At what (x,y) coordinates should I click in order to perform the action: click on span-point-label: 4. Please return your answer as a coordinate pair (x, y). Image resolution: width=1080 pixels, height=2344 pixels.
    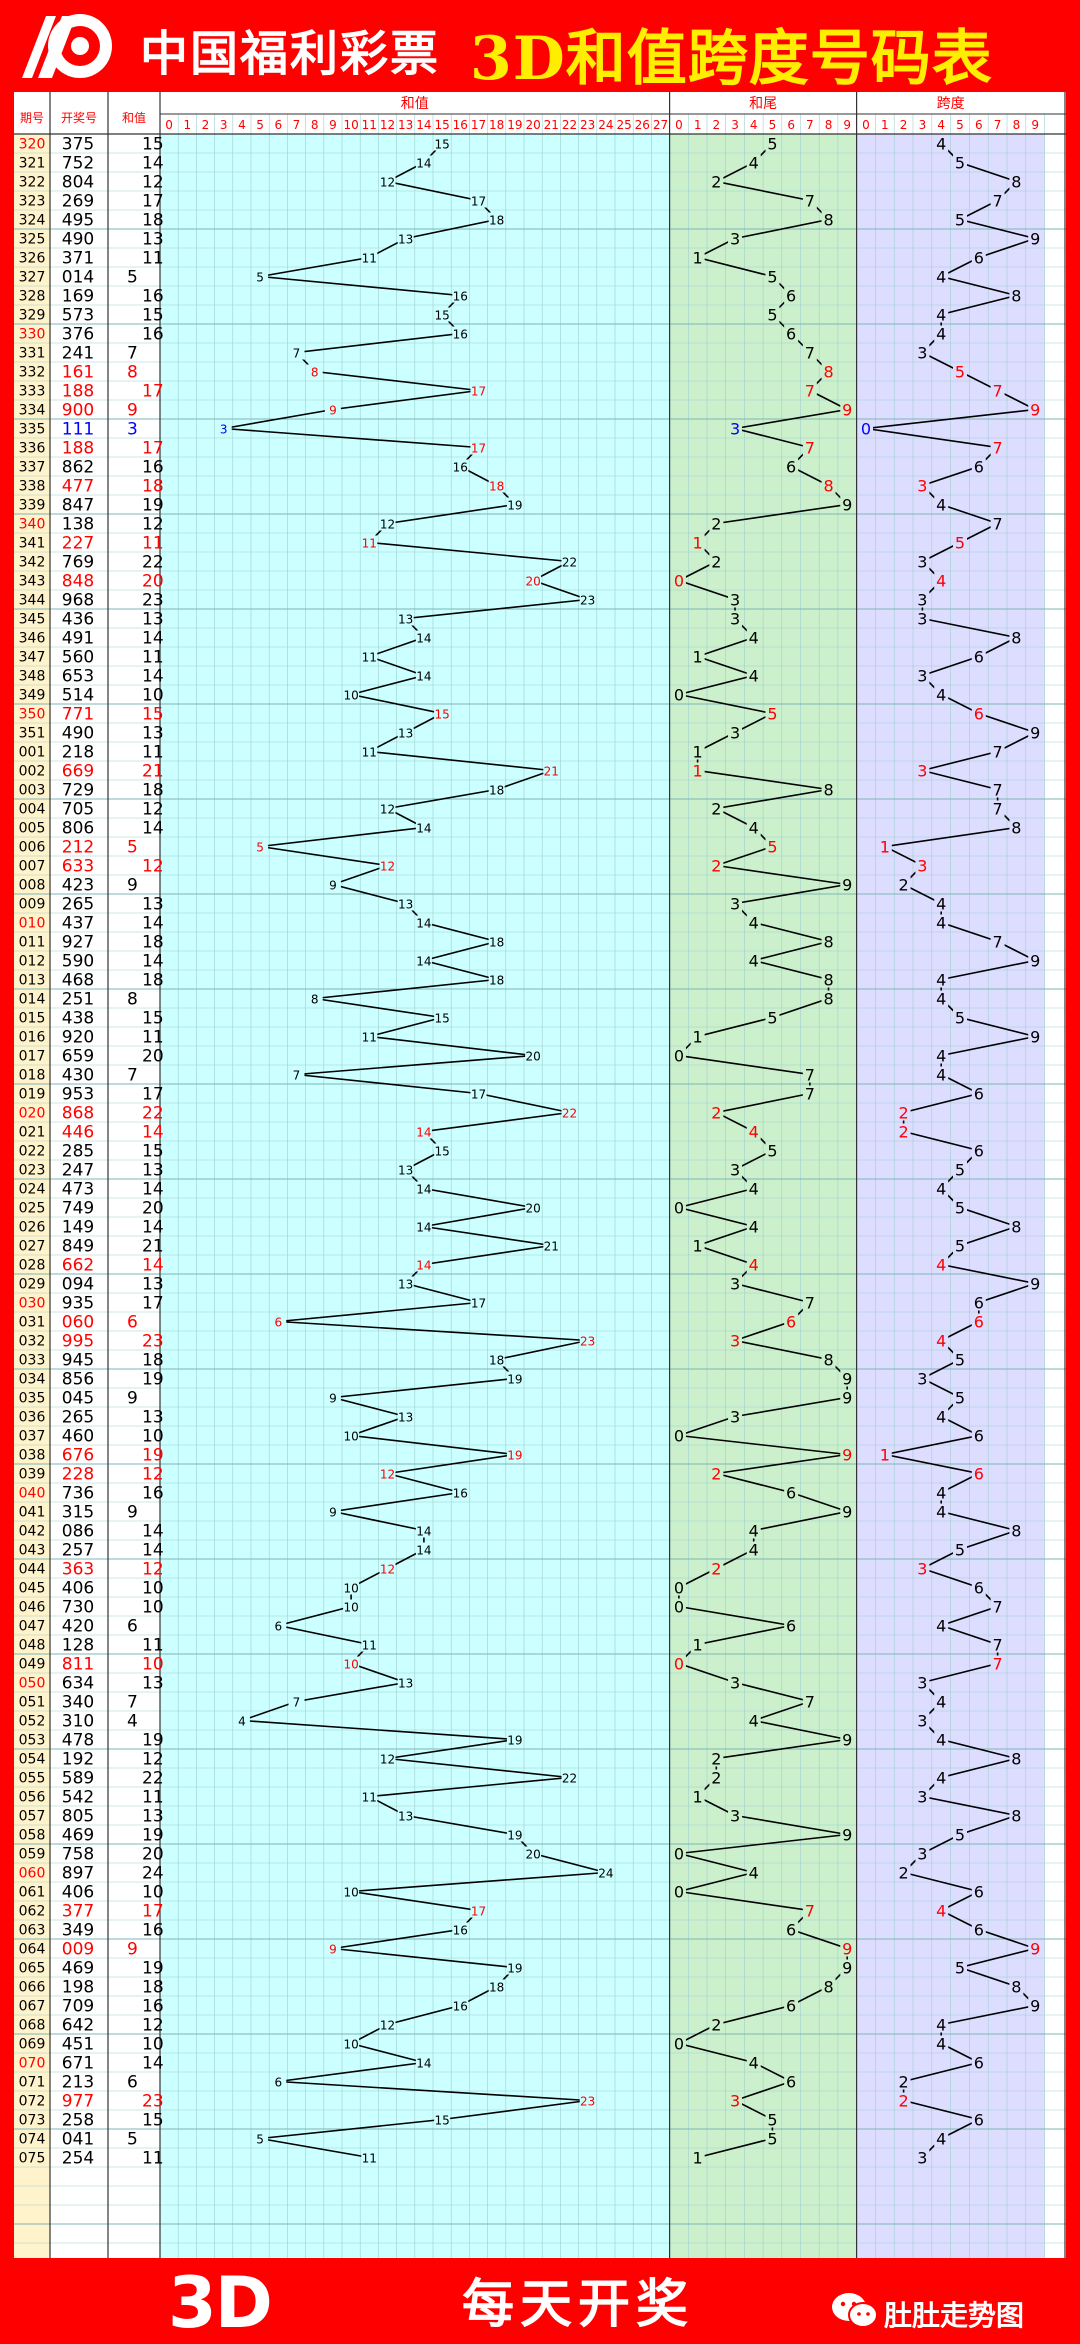
    Looking at the image, I should click on (941, 277).